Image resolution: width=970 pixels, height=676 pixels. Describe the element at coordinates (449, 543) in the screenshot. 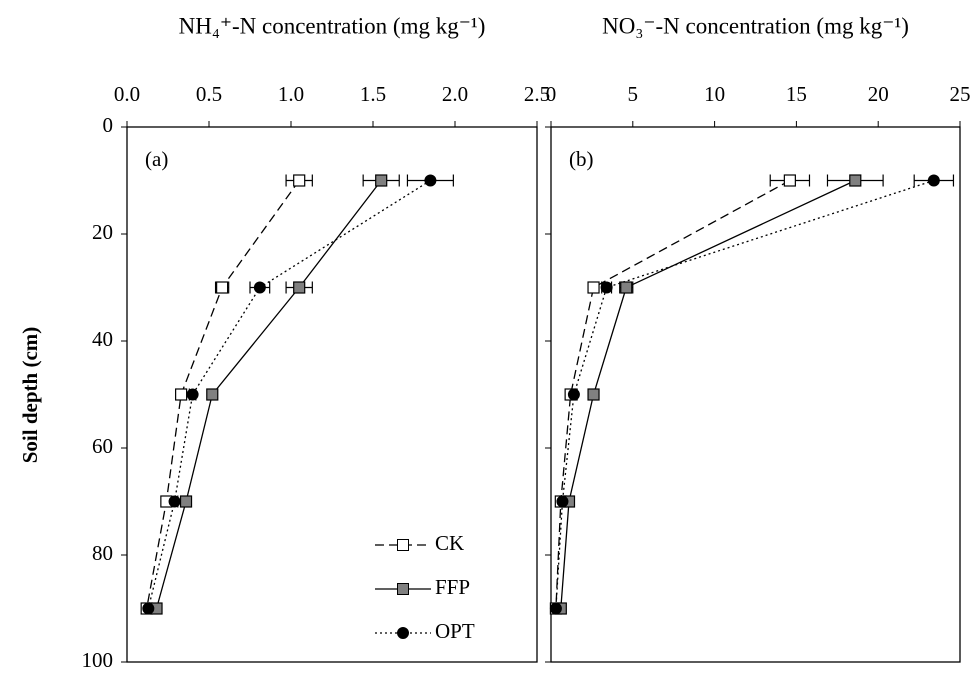

I see `legend-label: CK` at that location.